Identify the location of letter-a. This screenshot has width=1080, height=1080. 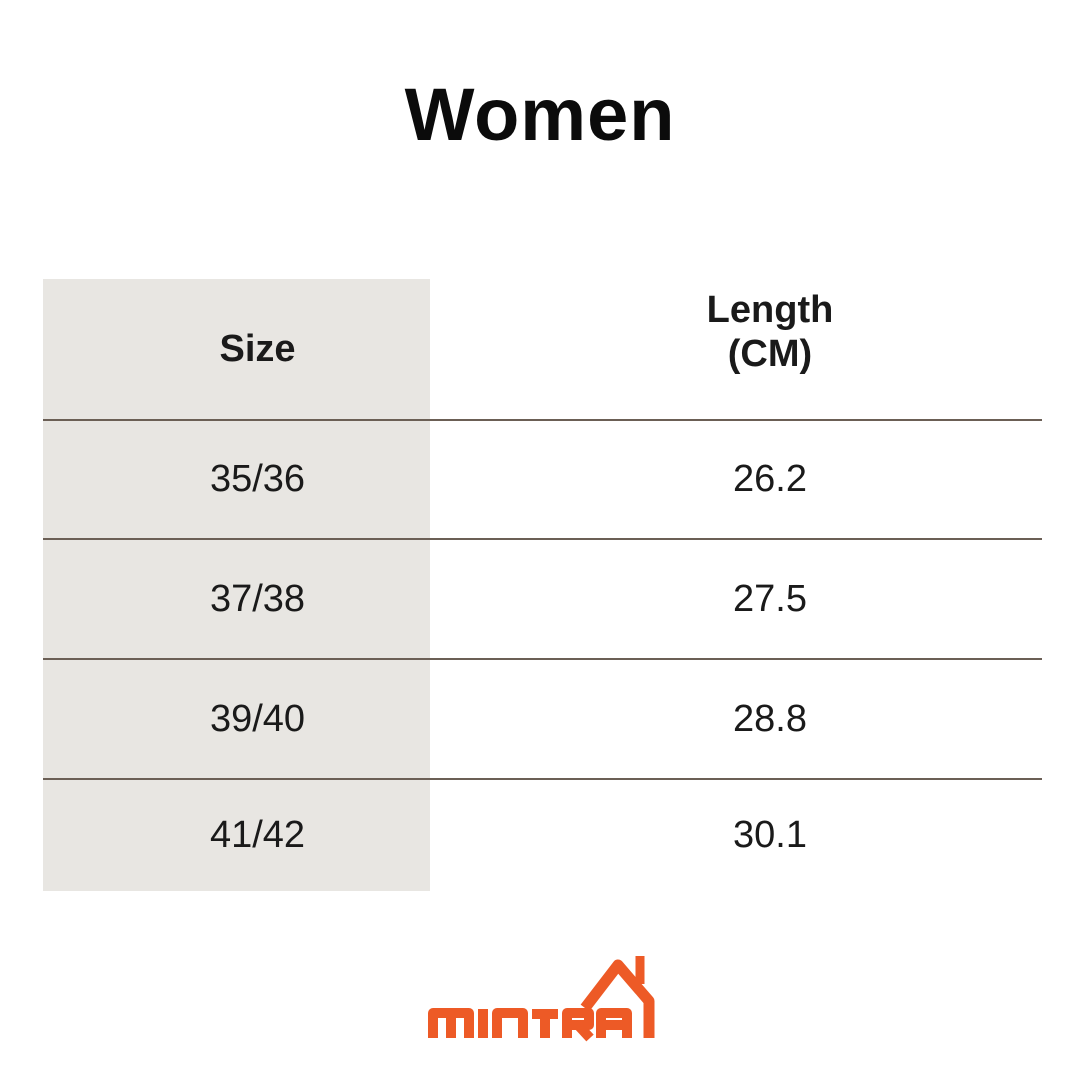
(614, 1023).